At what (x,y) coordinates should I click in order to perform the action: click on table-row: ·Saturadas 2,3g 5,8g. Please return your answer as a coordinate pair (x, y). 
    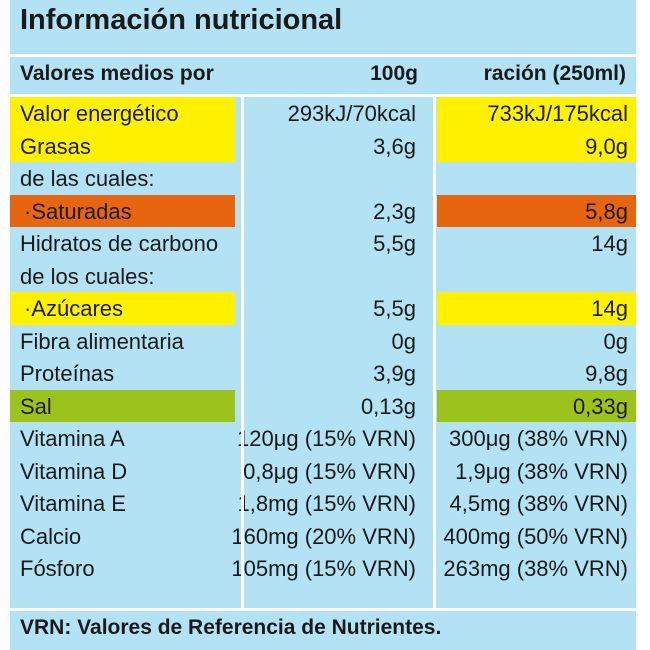
    Looking at the image, I should click on (323, 210).